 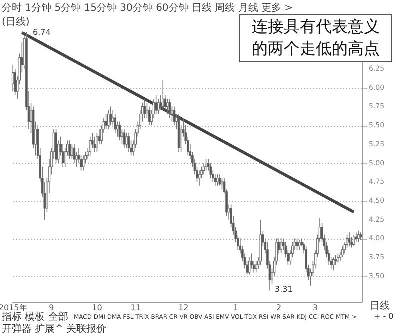 What do you see at coordinates (284, 289) in the screenshot?
I see `annotation: 3.31` at bounding box center [284, 289].